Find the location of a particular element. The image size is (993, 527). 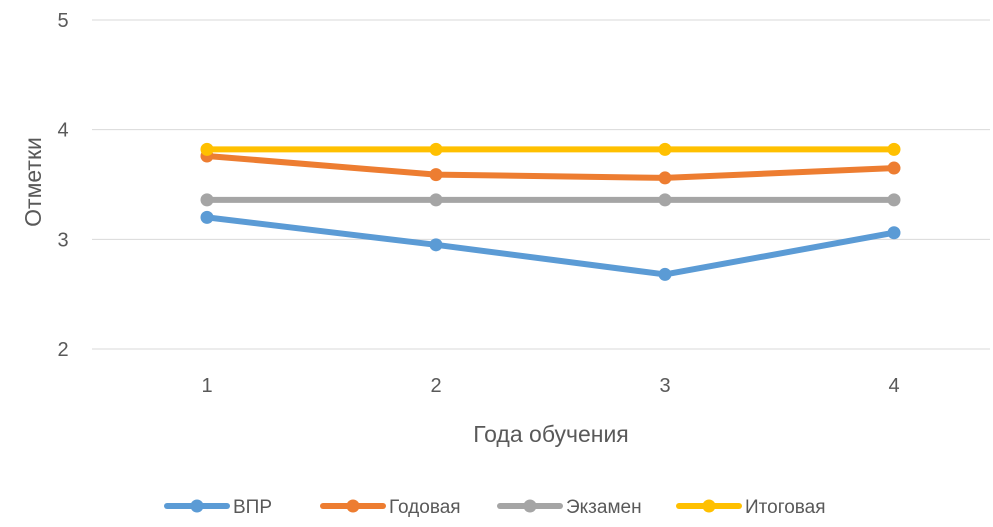

legend-item: Итоговая is located at coordinates (751, 507).